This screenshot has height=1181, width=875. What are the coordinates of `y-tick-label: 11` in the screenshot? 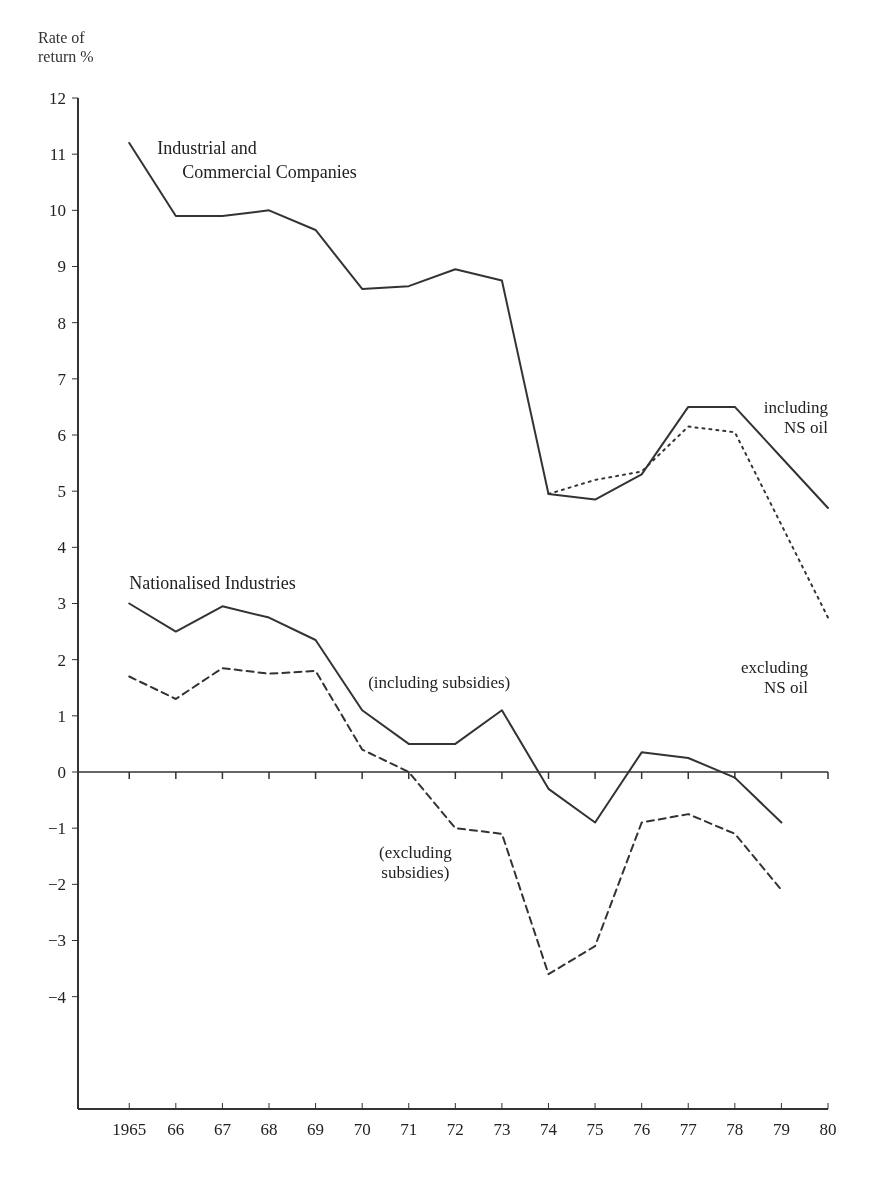 It's located at (57, 155).